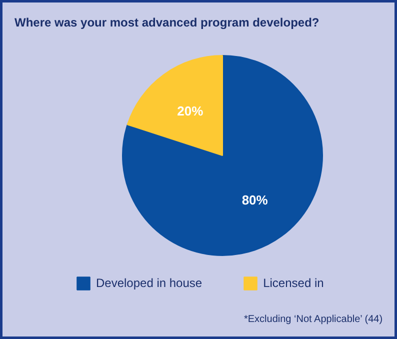 This screenshot has width=397, height=339. What do you see at coordinates (149, 283) in the screenshot?
I see `legend-label: Developed in house` at bounding box center [149, 283].